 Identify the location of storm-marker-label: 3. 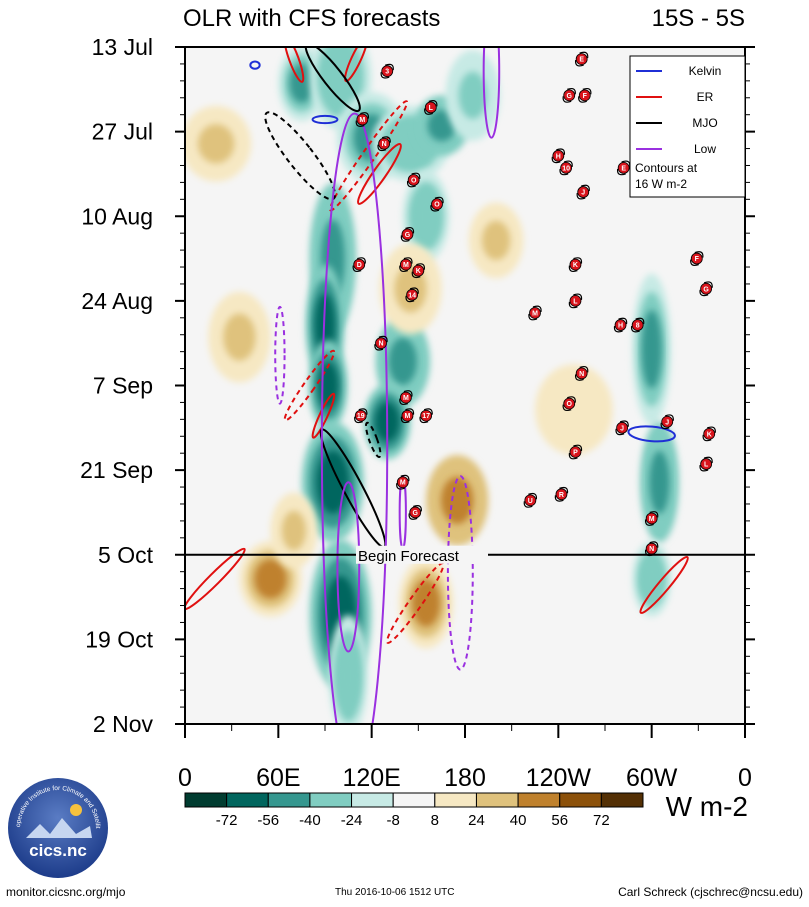
(387, 72).